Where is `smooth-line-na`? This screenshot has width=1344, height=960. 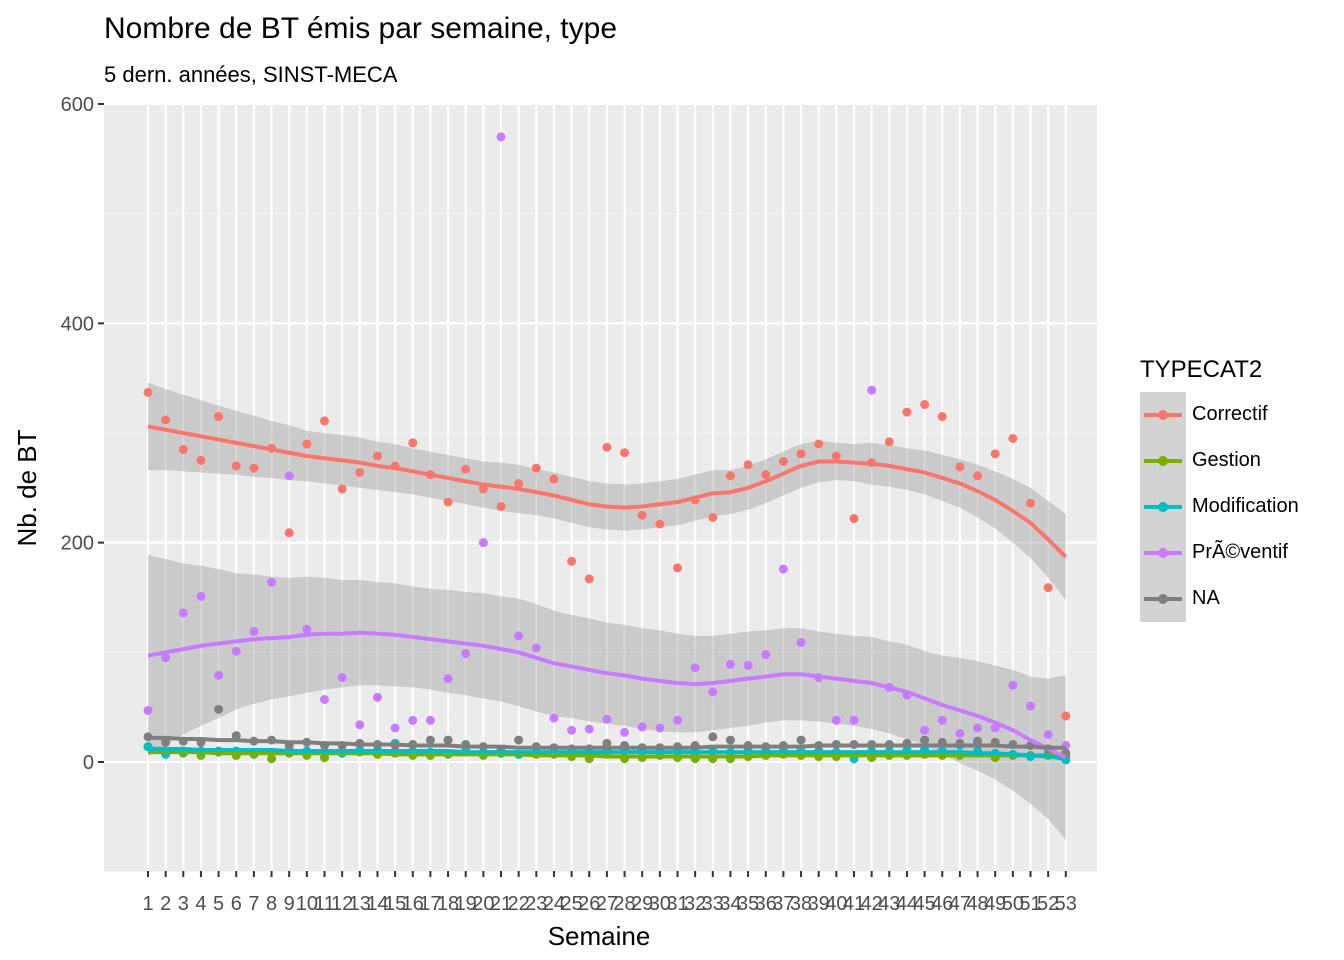 smooth-line-na is located at coordinates (607, 742).